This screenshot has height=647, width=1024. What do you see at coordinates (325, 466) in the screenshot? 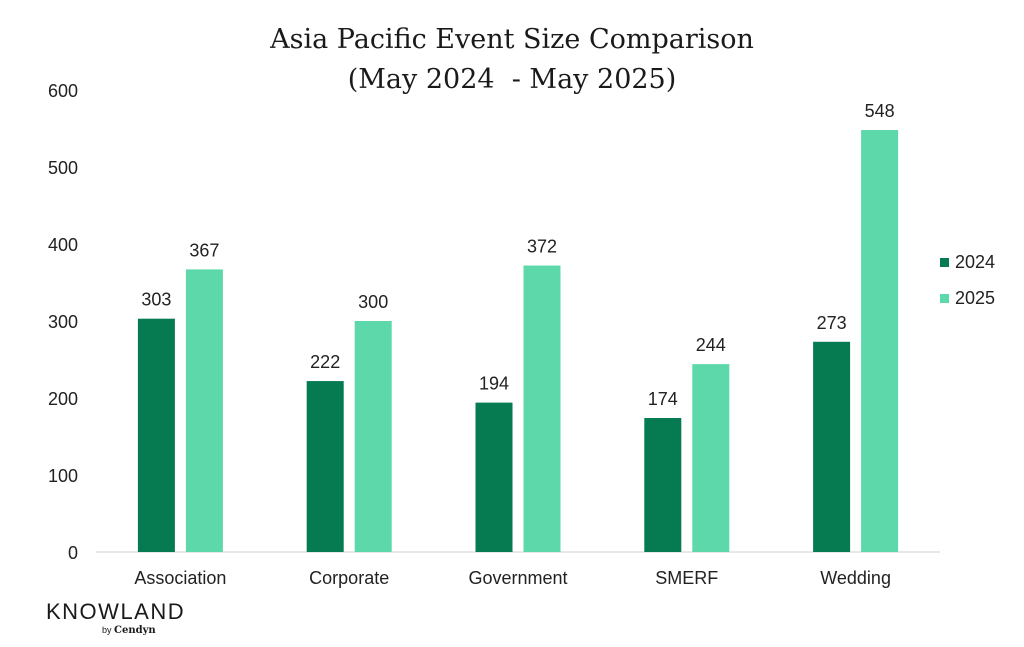
I see `bar-corporate-2024` at bounding box center [325, 466].